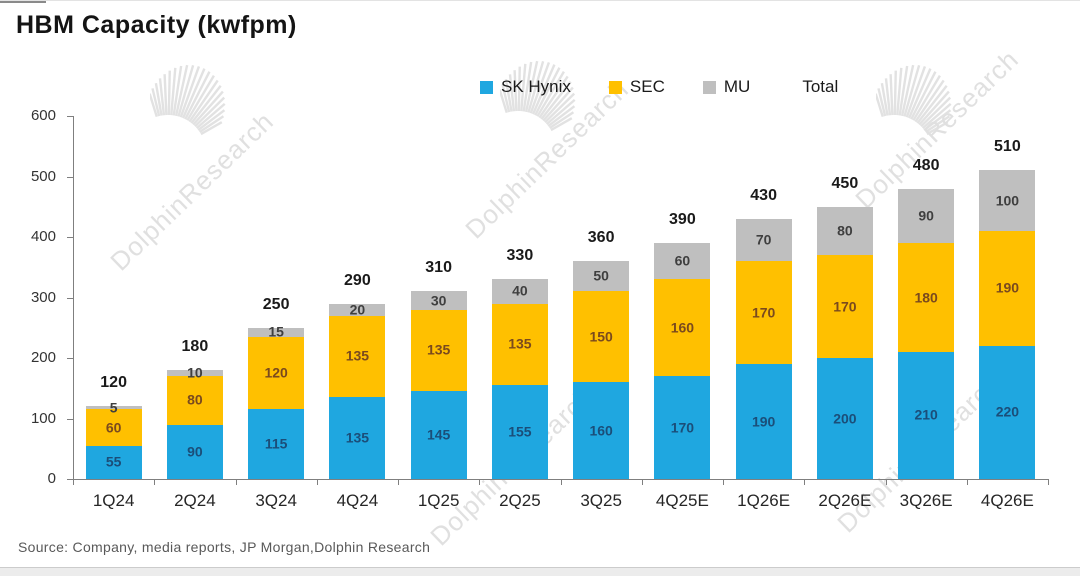 The height and width of the screenshot is (576, 1080). What do you see at coordinates (1007, 500) in the screenshot?
I see `x-axis-category-label: 4Q26E` at bounding box center [1007, 500].